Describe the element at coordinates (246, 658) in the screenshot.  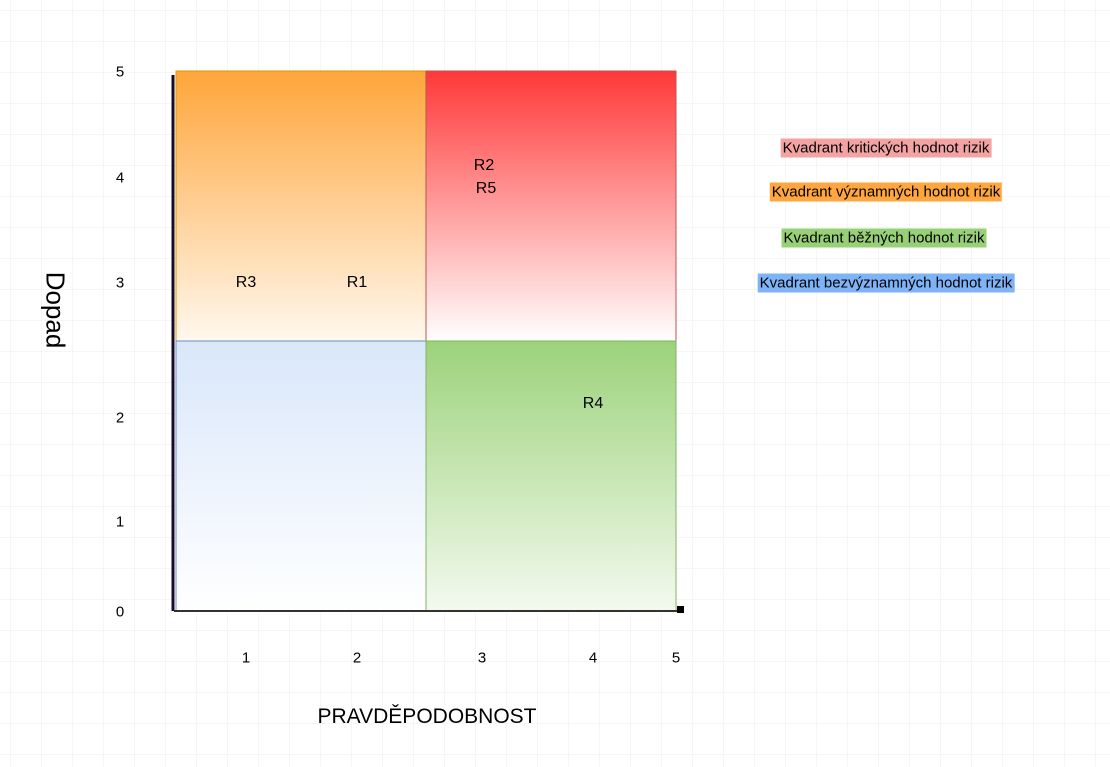
I see `x-tick-label: 1` at that location.